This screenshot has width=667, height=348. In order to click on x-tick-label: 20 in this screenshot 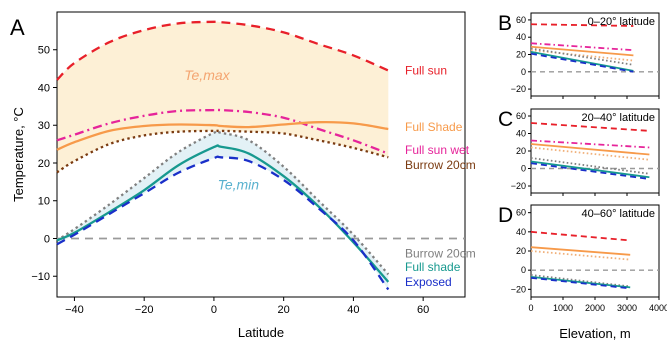, I will do `click(284, 310)`.